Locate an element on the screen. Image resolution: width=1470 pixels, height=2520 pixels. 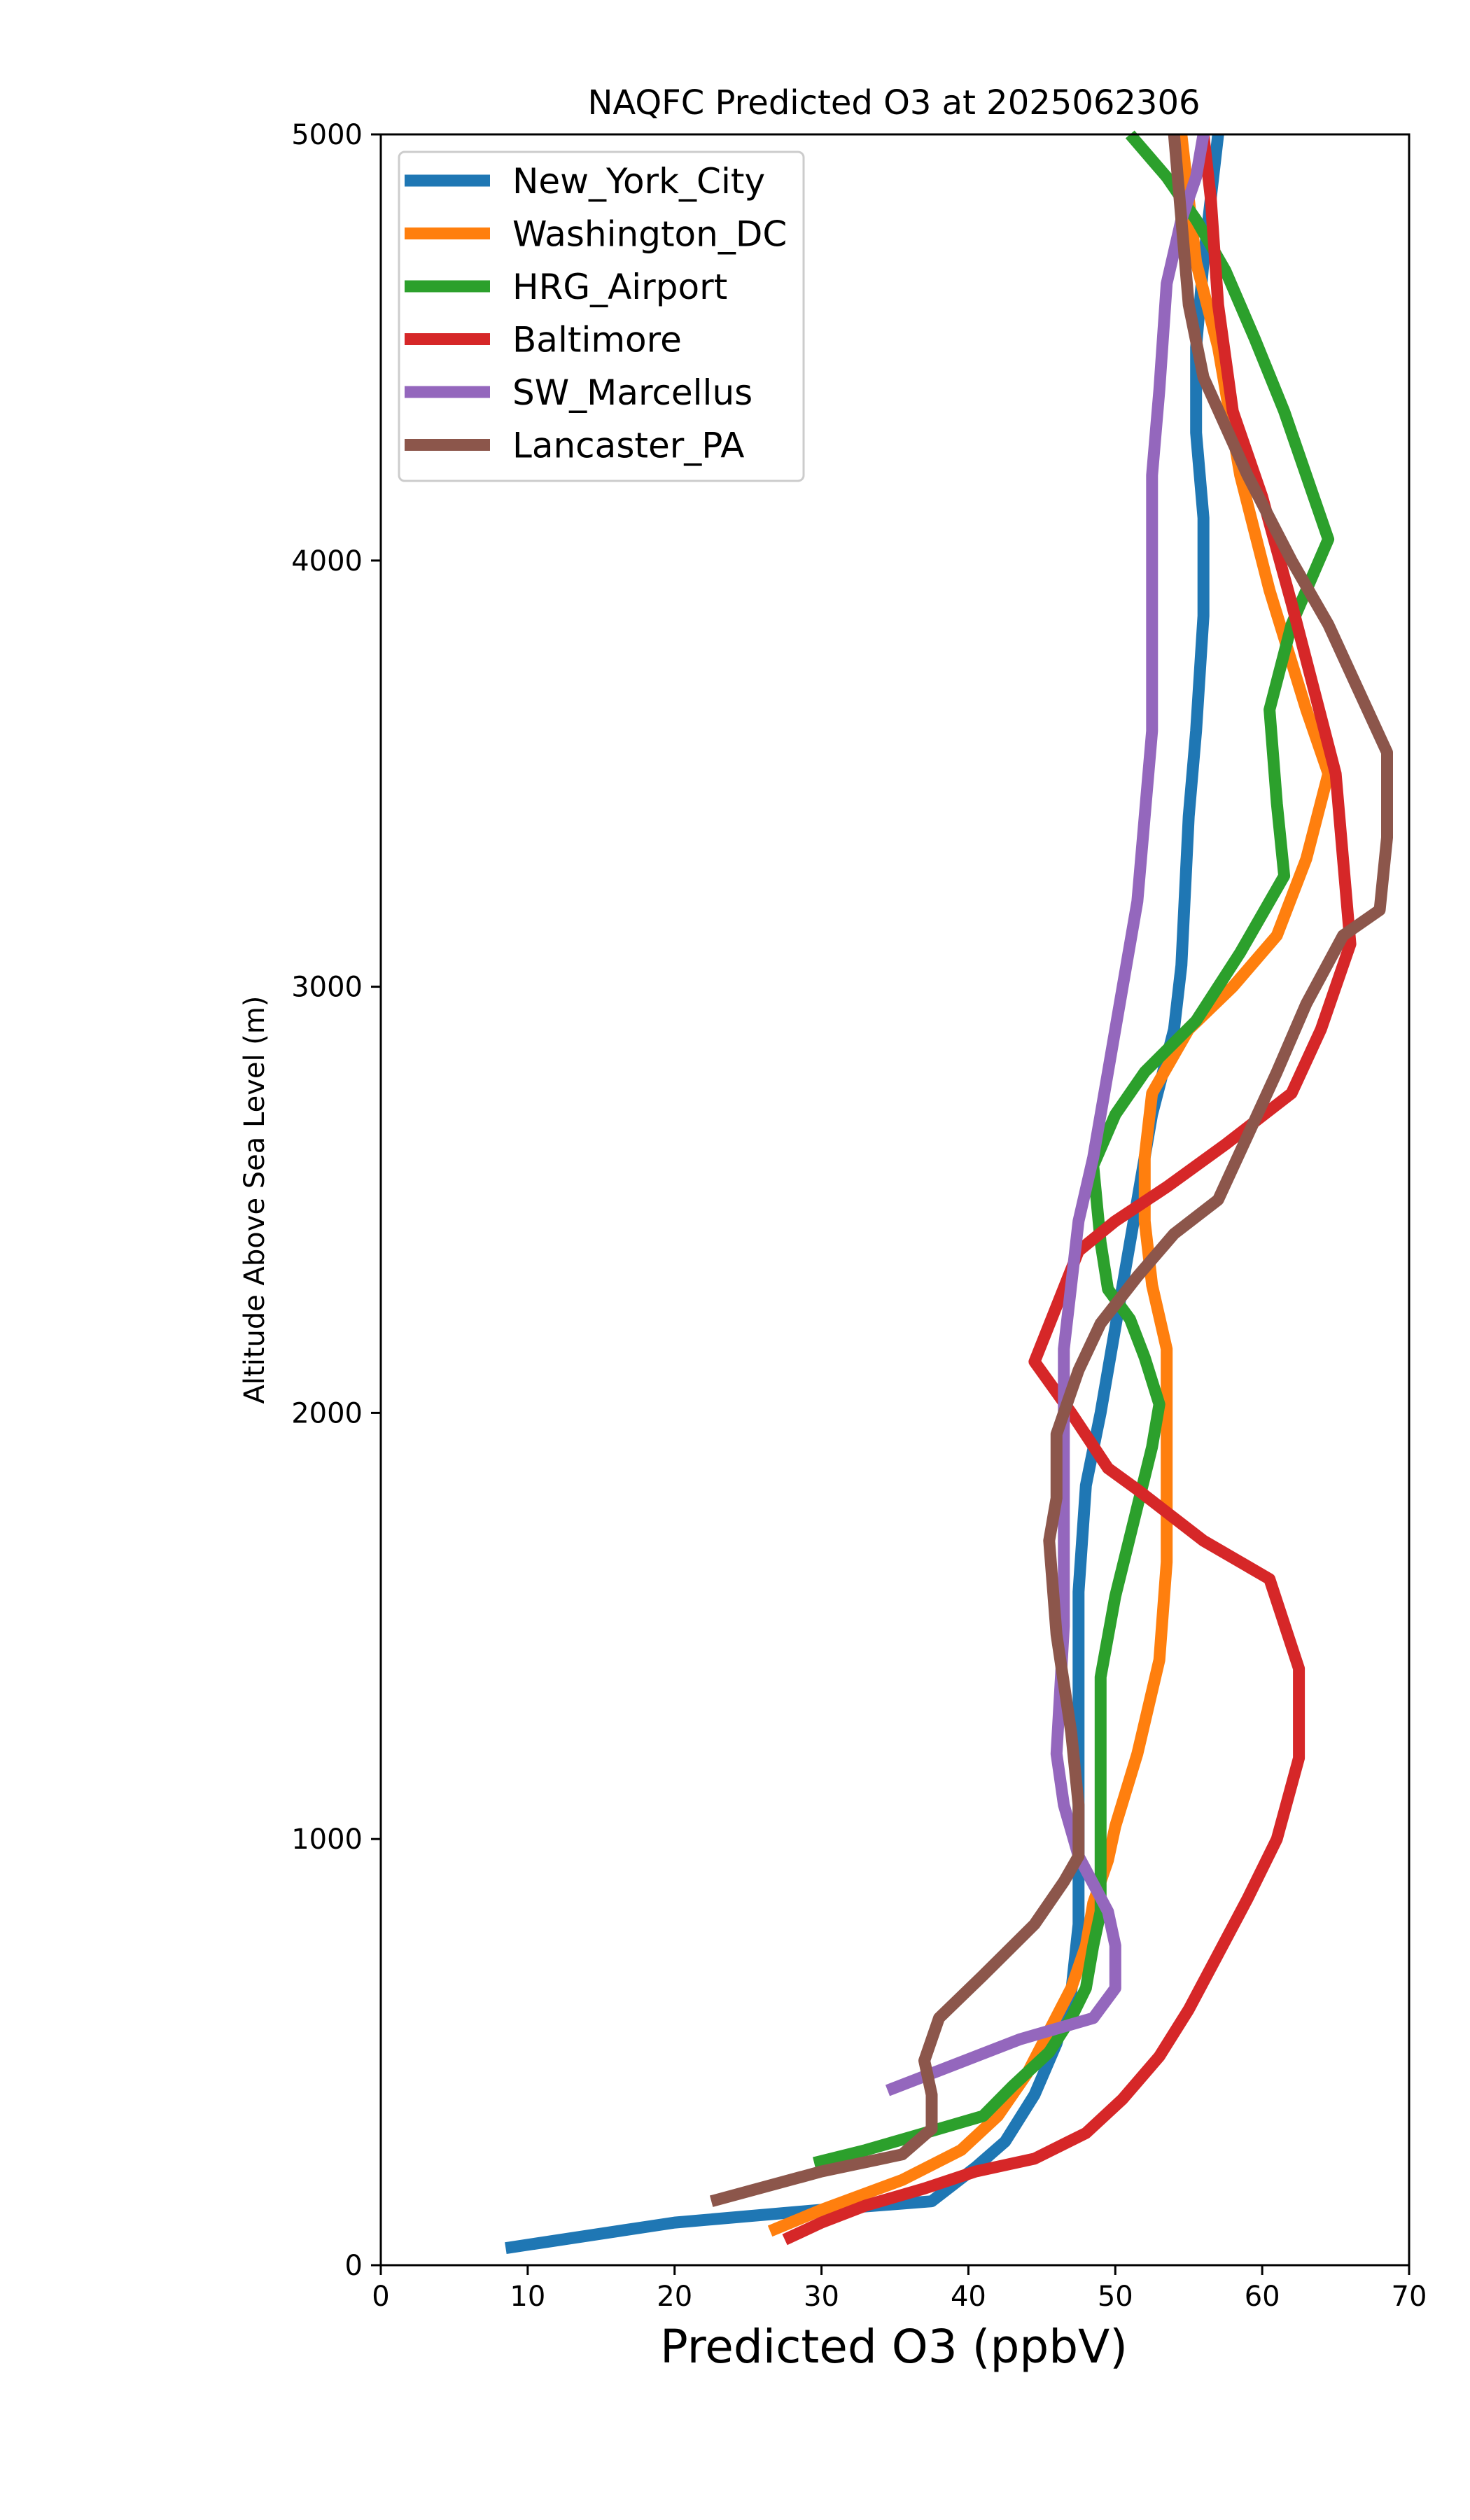
x-tick-label: 40 is located at coordinates (968, 2297).